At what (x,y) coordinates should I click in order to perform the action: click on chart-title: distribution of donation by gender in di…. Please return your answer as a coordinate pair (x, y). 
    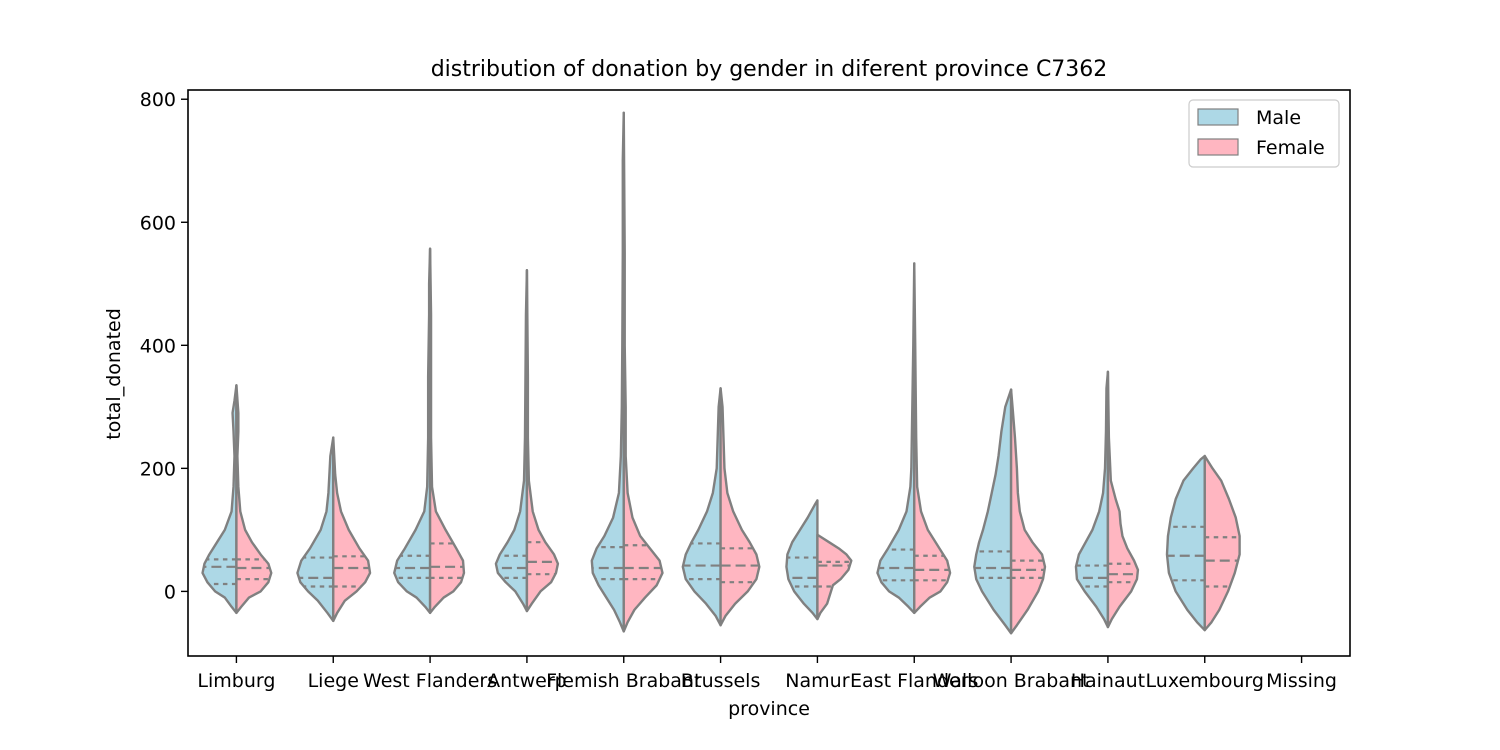
    Looking at the image, I should click on (769, 69).